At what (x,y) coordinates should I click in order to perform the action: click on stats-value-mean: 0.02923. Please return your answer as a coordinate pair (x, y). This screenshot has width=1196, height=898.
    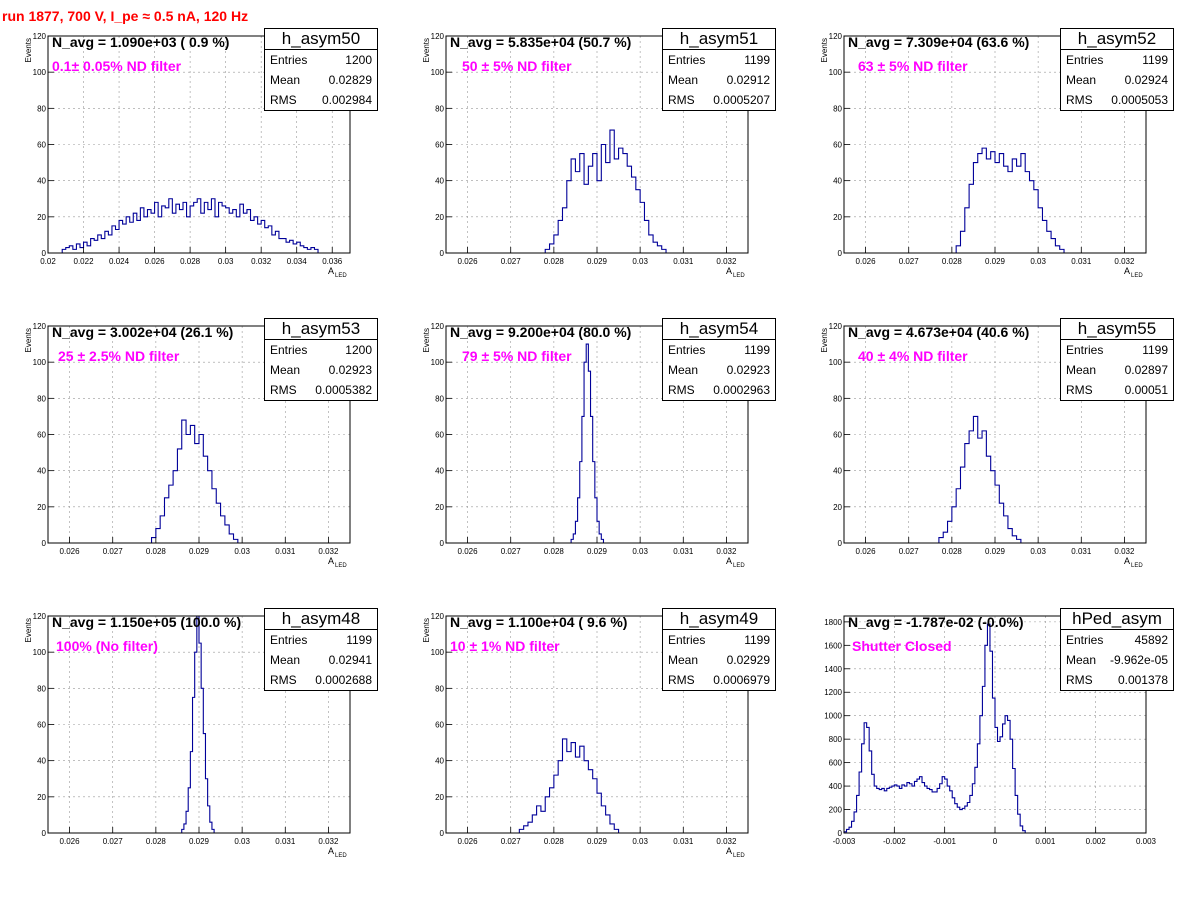
    Looking at the image, I should click on (350, 370).